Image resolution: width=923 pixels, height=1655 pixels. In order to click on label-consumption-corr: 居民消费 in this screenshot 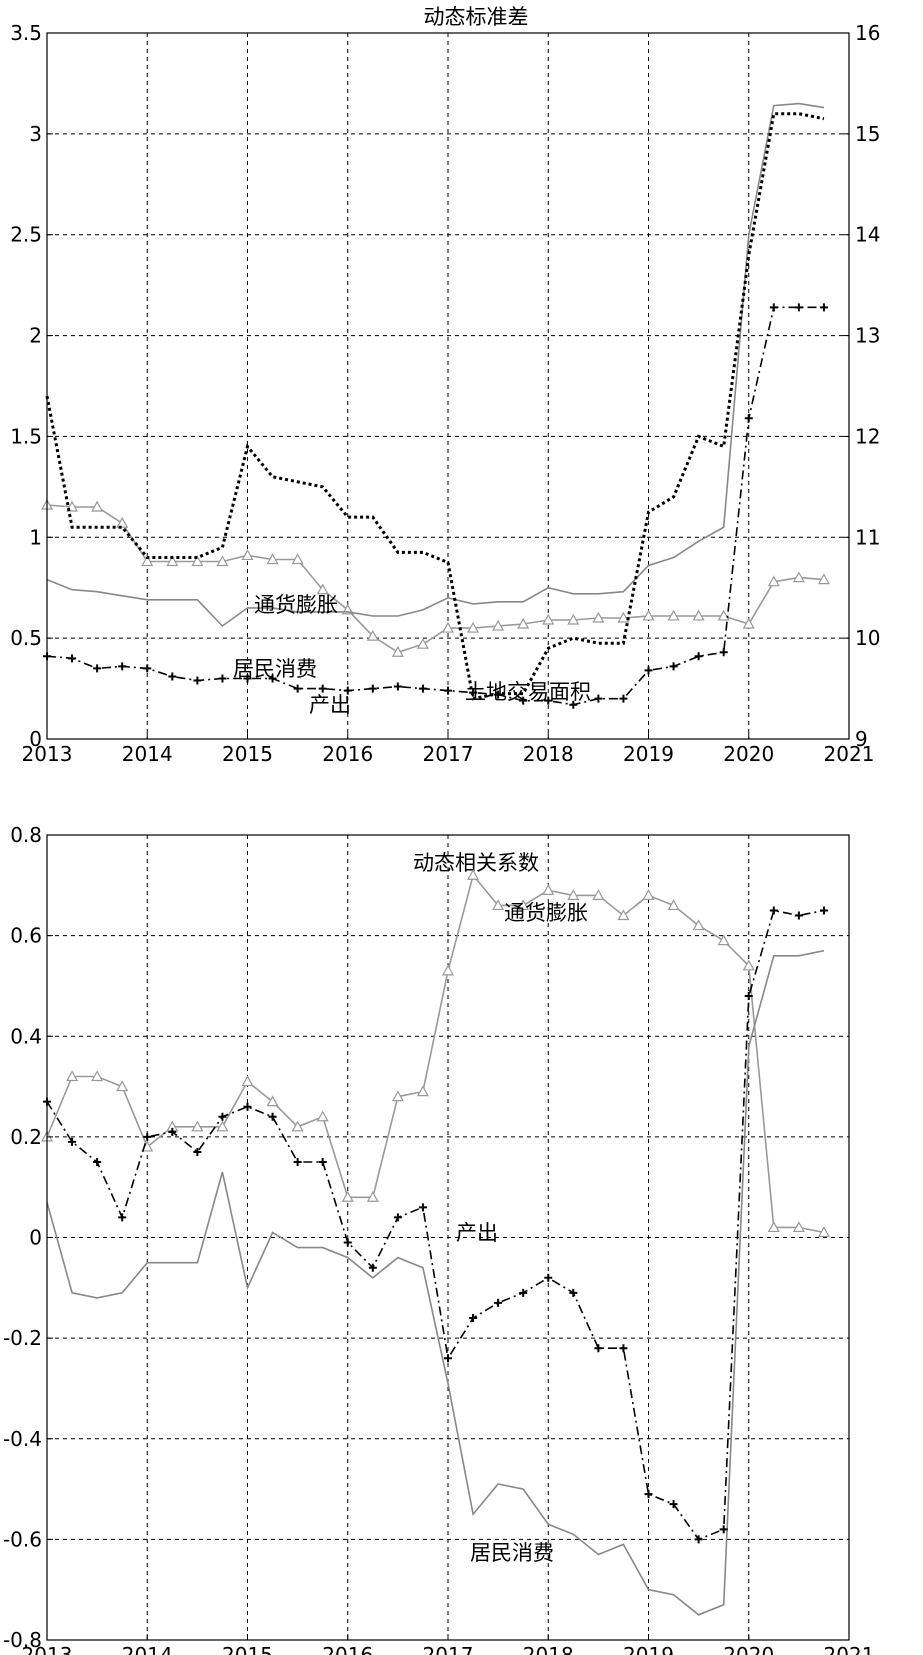, I will do `click(512, 1553)`.